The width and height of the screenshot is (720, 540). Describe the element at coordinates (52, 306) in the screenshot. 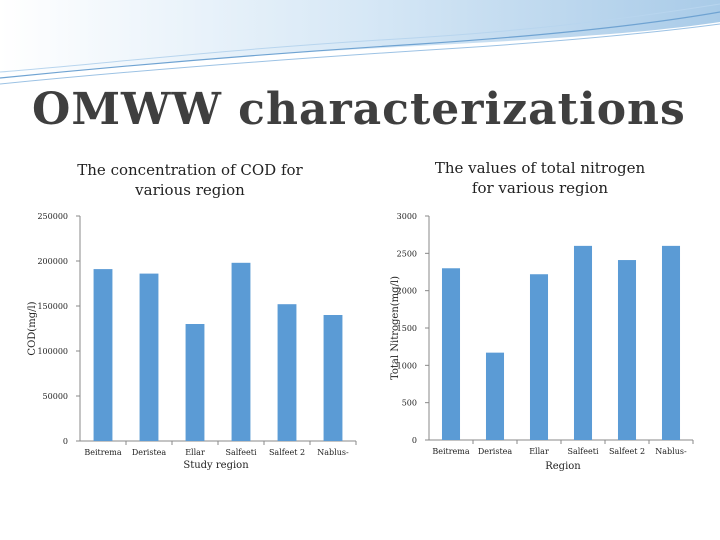

I see `y-tick-label: 150000` at that location.